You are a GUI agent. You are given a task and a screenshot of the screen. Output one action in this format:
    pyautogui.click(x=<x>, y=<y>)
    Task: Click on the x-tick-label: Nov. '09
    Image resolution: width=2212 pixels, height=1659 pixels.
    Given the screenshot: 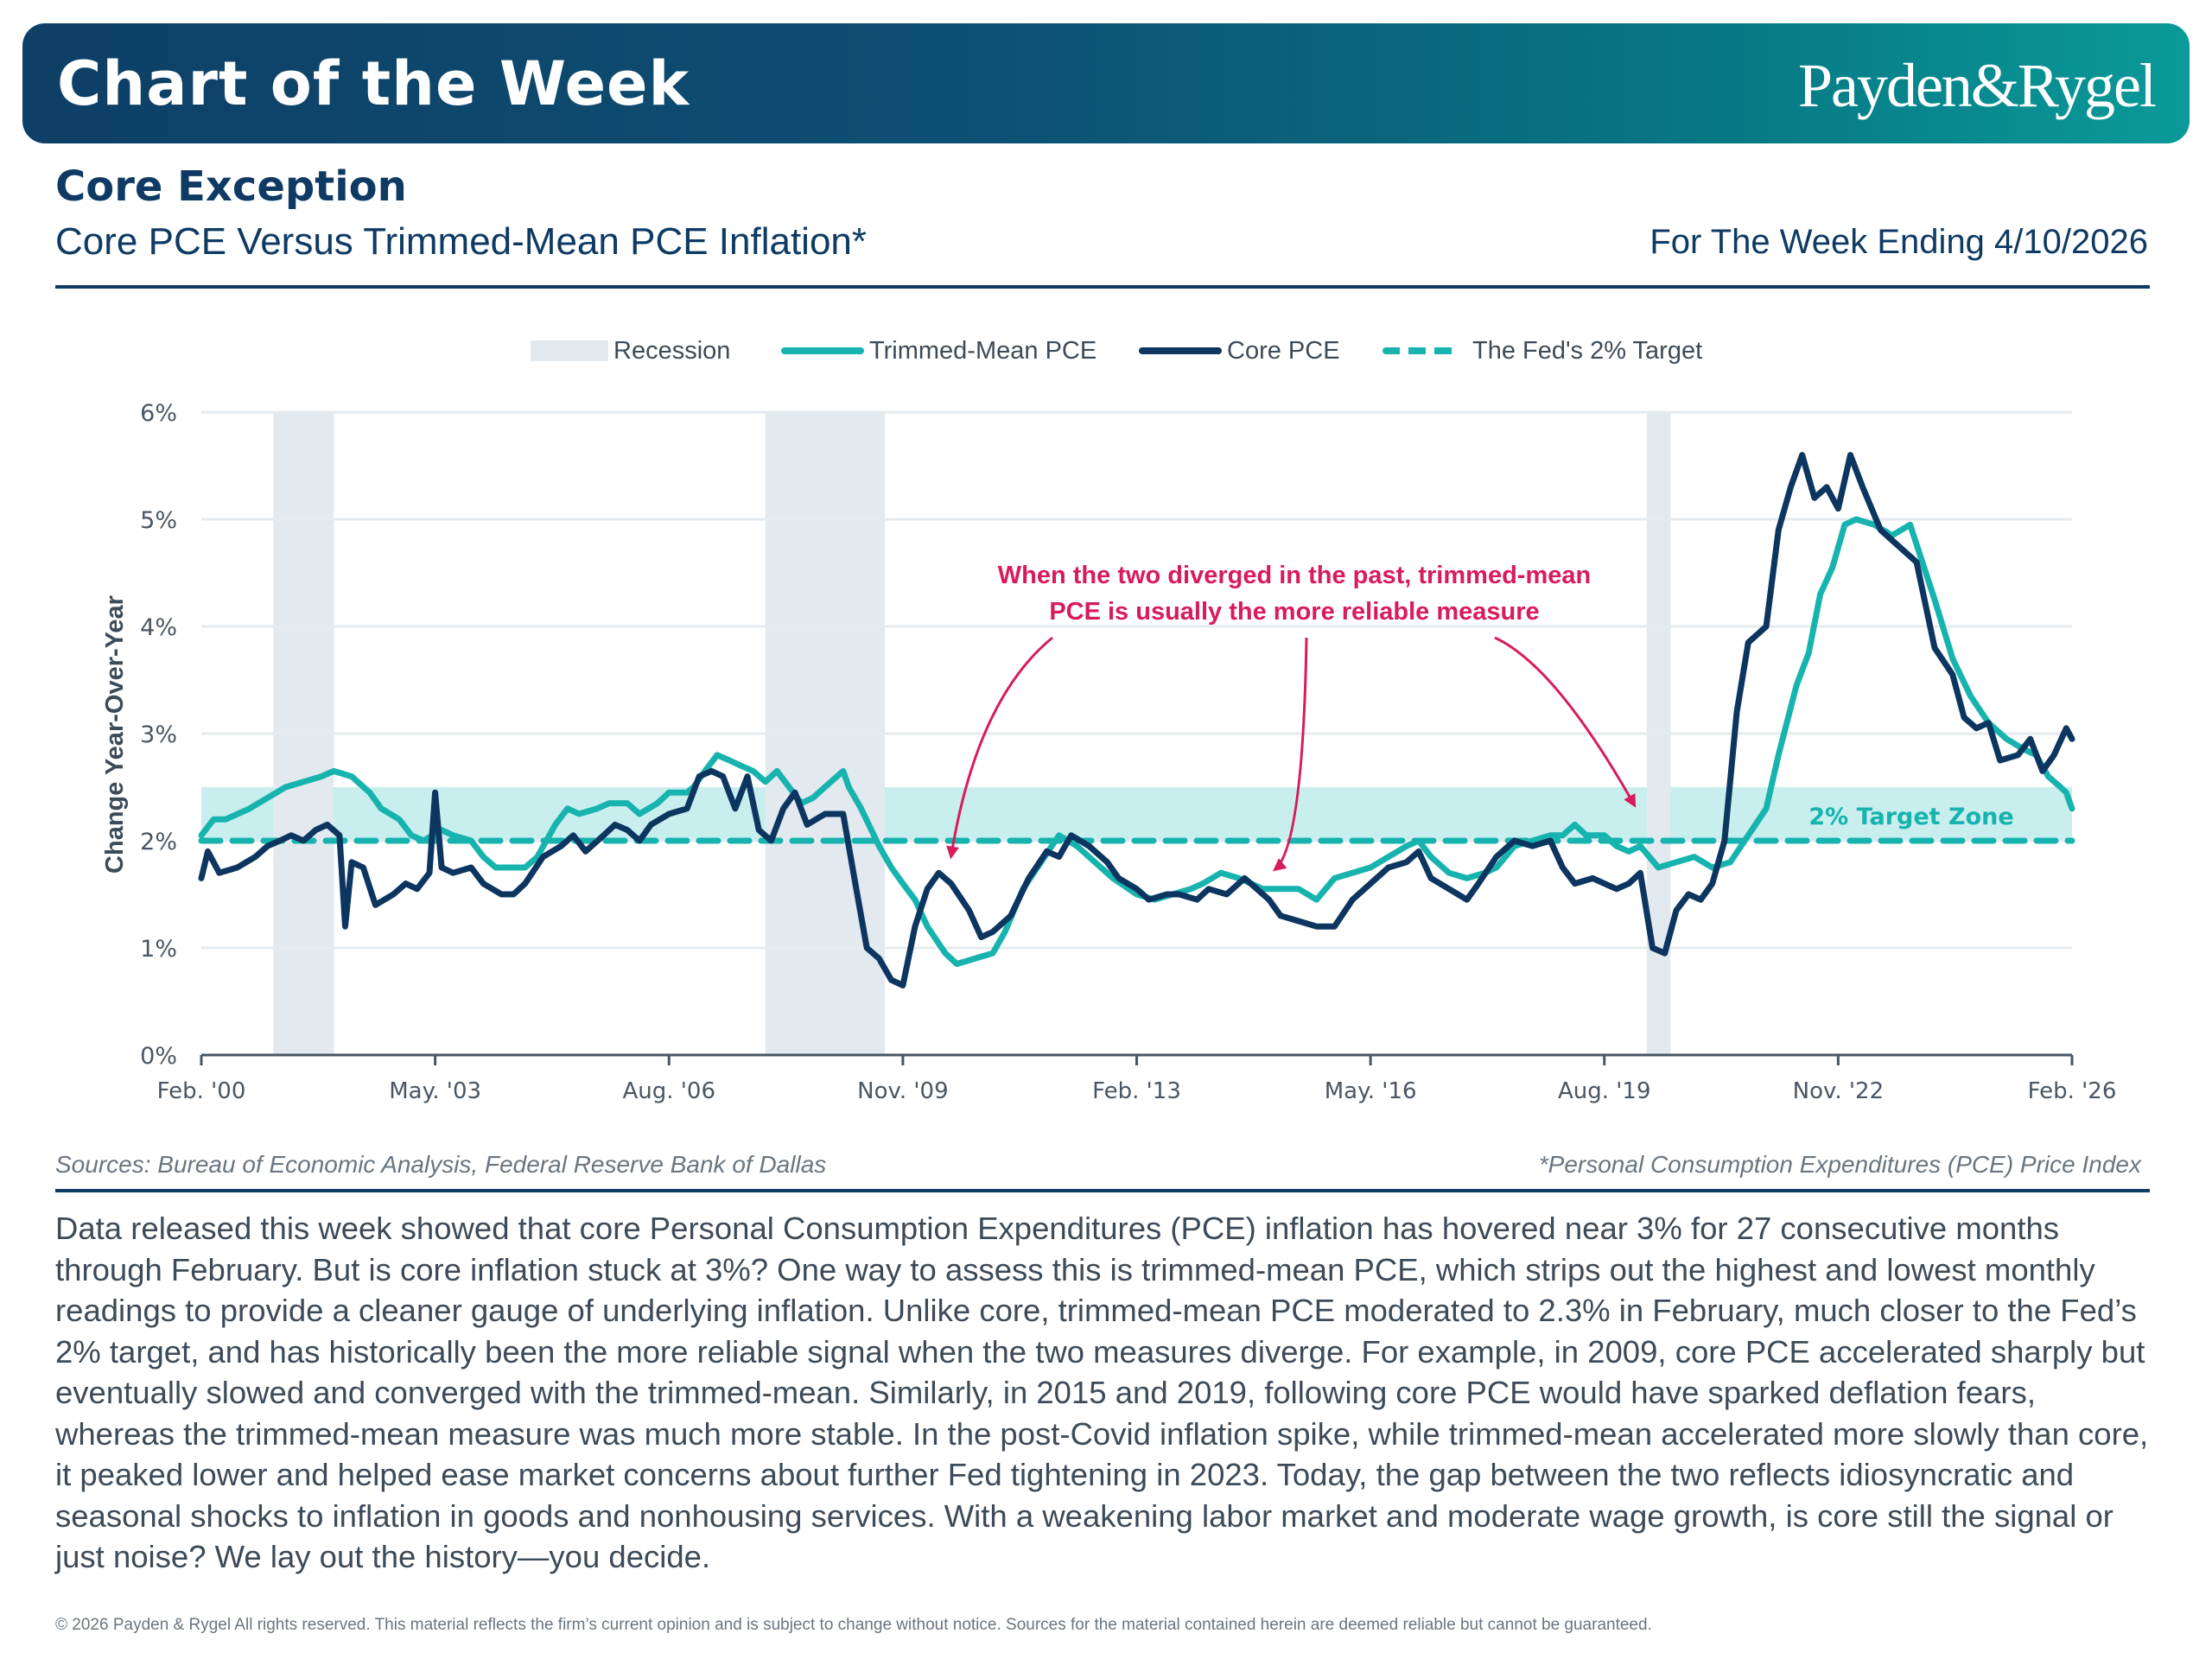 What is the action you would take?
    pyautogui.click(x=903, y=1091)
    